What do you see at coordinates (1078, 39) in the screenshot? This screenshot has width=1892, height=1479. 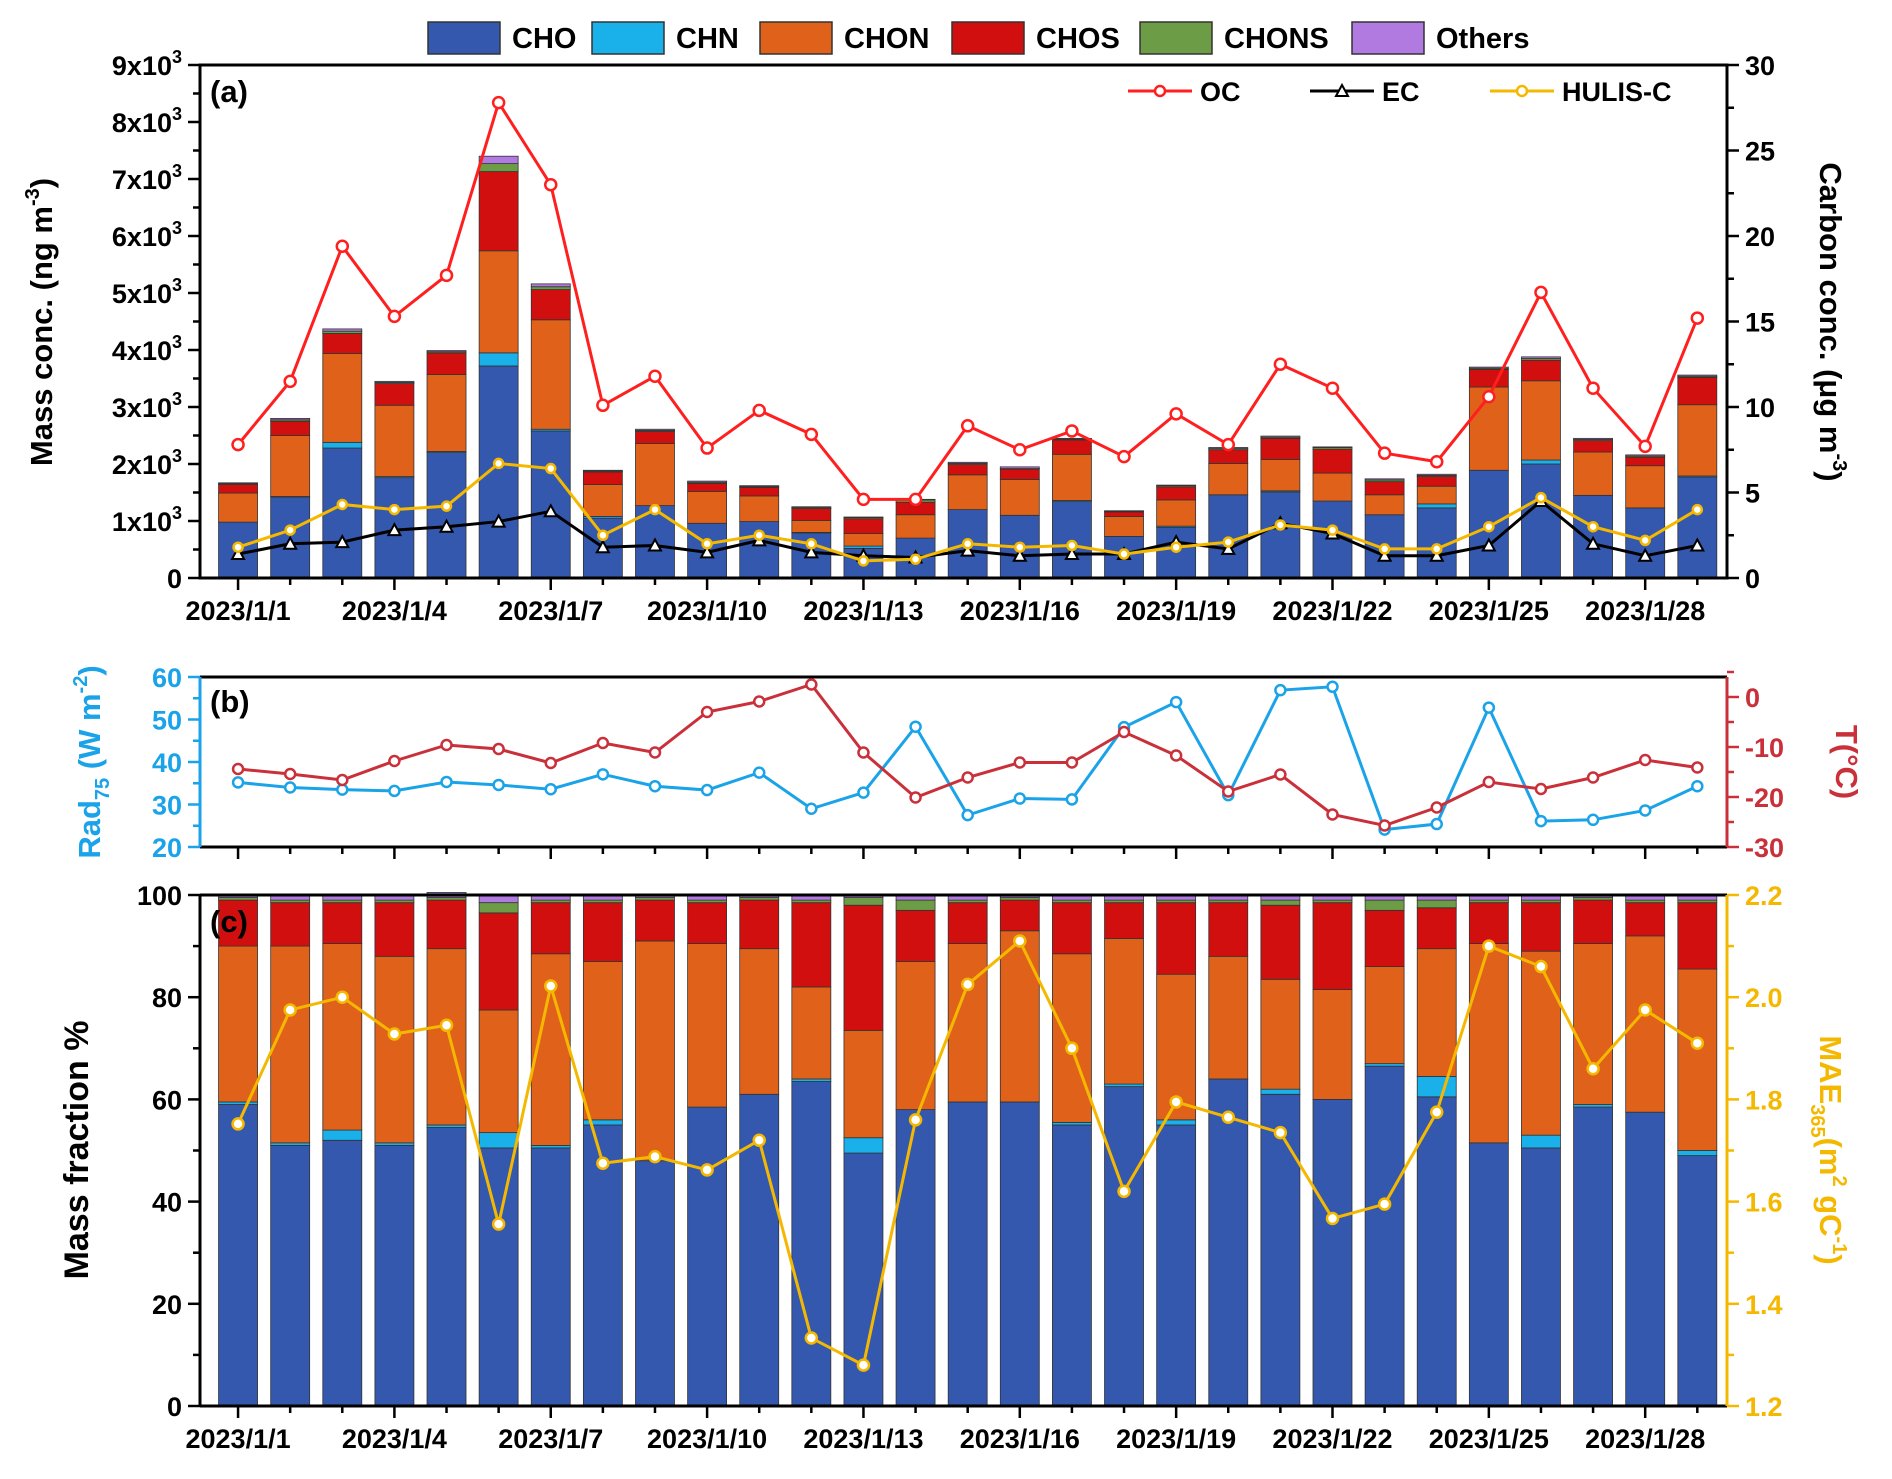 I see `legend-label-chos: CHOS` at bounding box center [1078, 39].